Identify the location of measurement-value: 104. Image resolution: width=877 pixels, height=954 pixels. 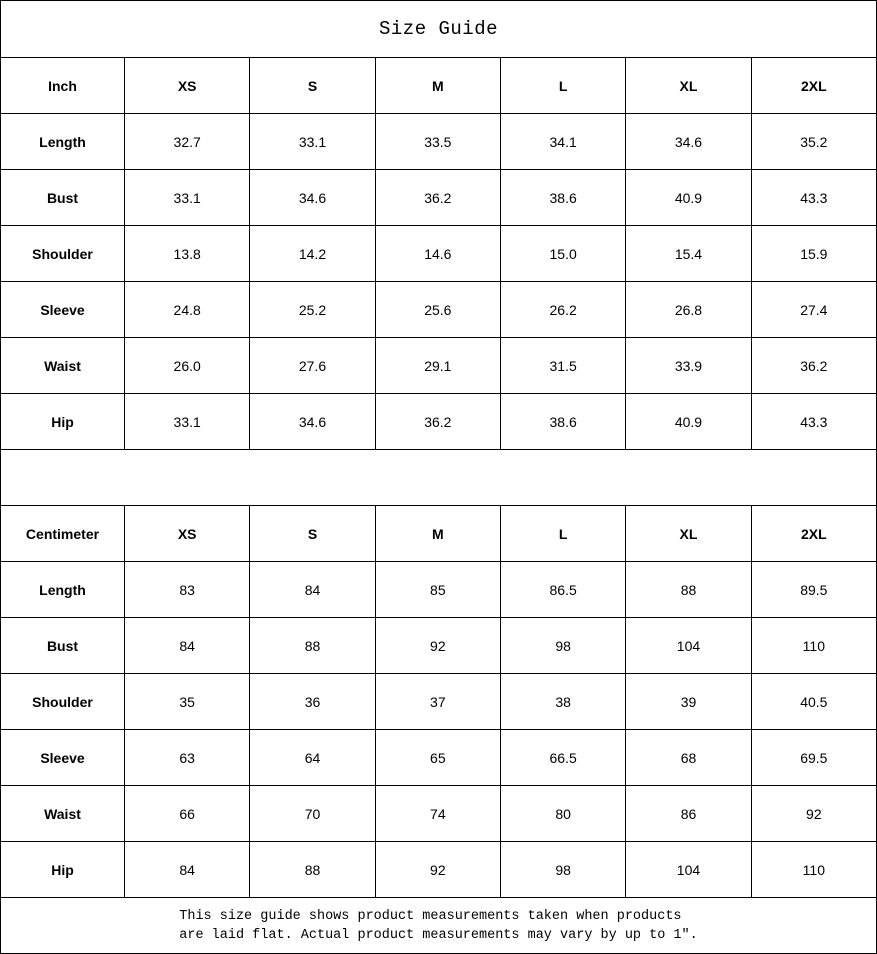
(688, 645).